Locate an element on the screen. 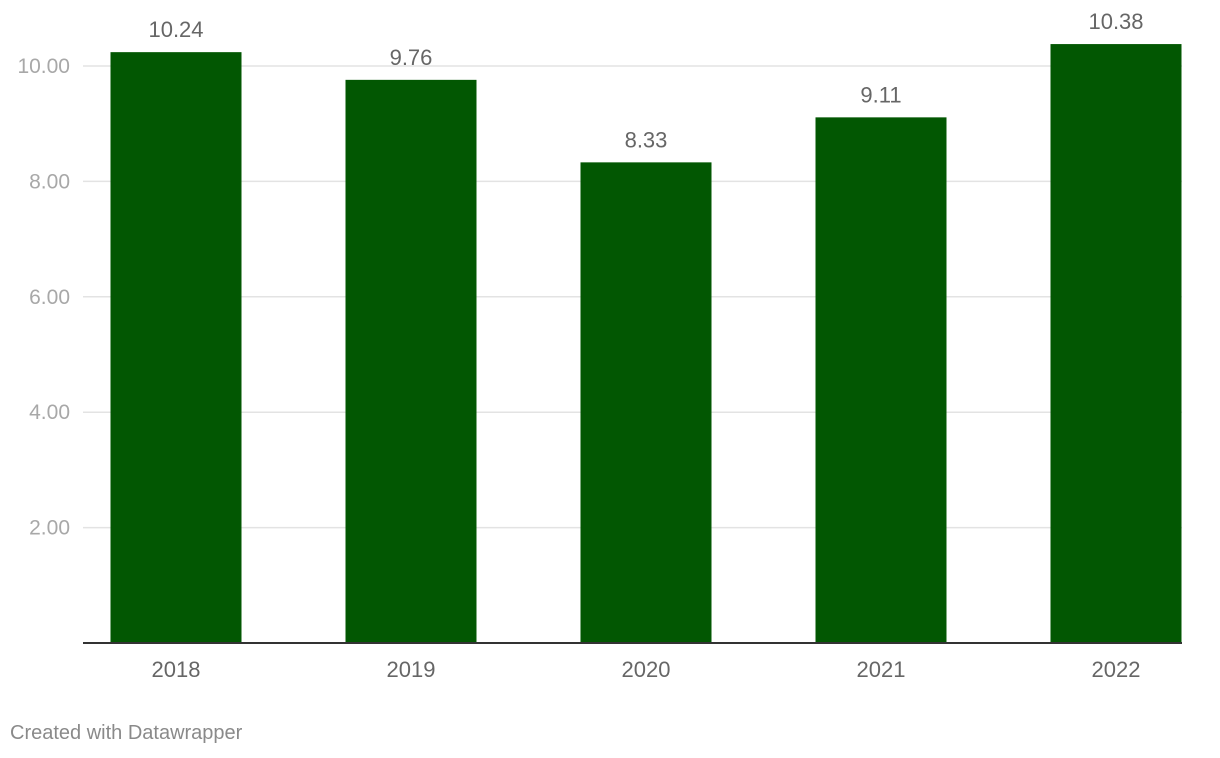  y-tick-label: 2.00 is located at coordinates (49, 528).